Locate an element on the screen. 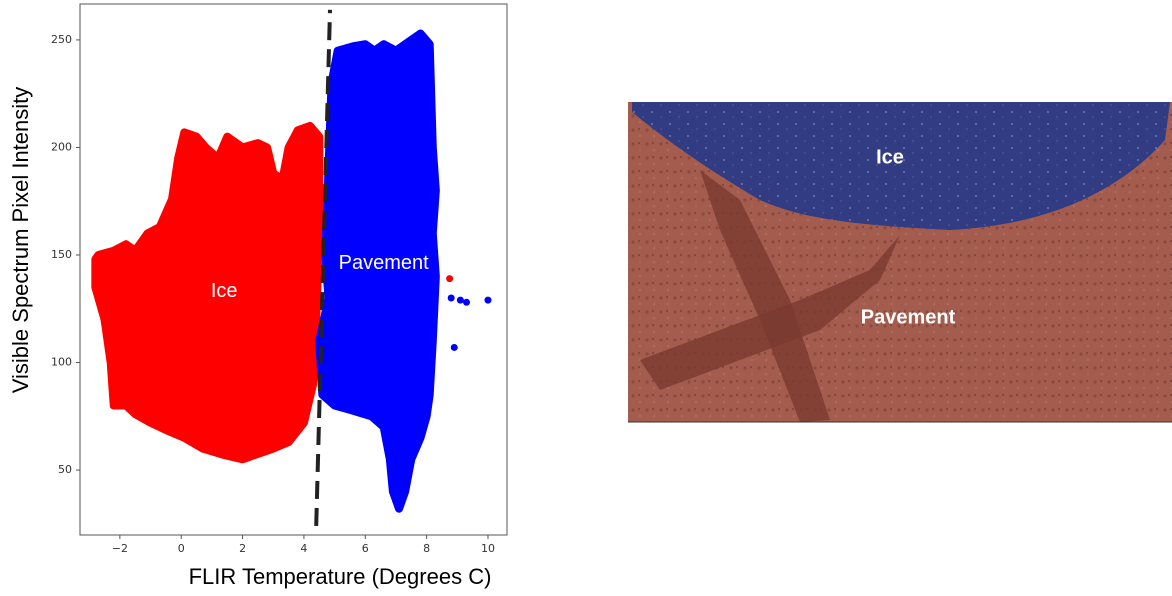  threshold-line is located at coordinates (323, 268).